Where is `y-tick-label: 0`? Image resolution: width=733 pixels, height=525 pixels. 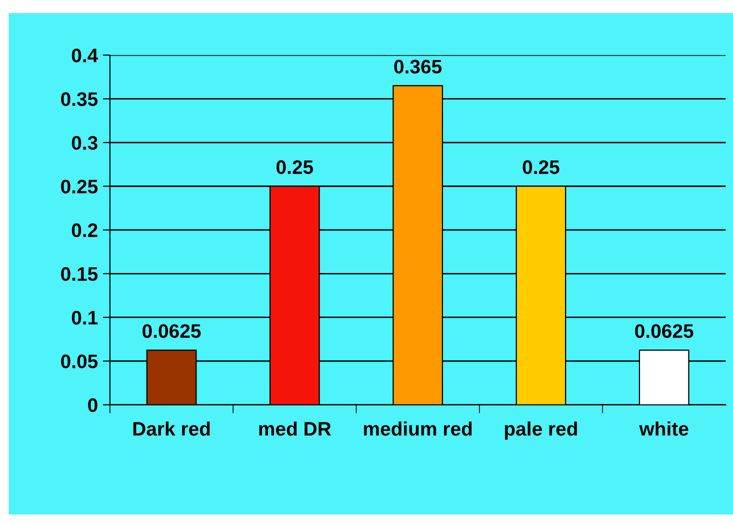 y-tick-label: 0 is located at coordinates (93, 405).